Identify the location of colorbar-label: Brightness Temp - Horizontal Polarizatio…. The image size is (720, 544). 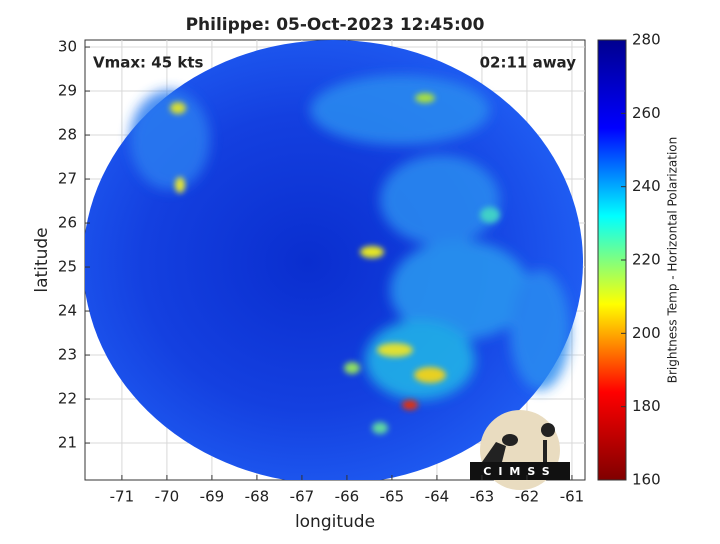
(673, 260).